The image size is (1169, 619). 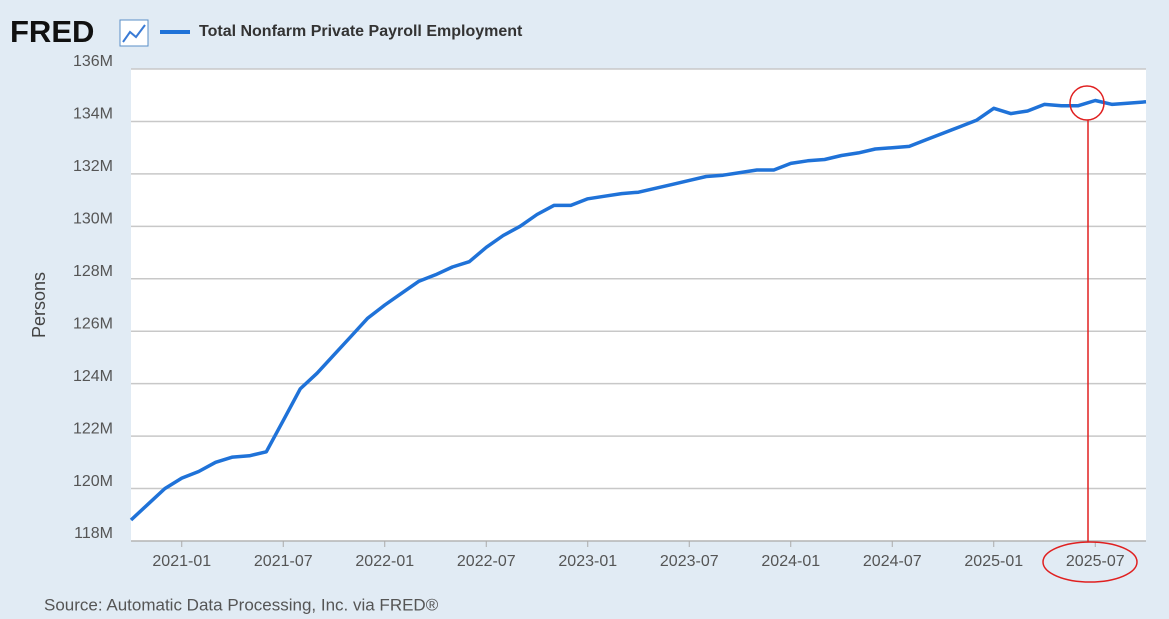 I want to click on y-axis-label: Persons, so click(x=39, y=305).